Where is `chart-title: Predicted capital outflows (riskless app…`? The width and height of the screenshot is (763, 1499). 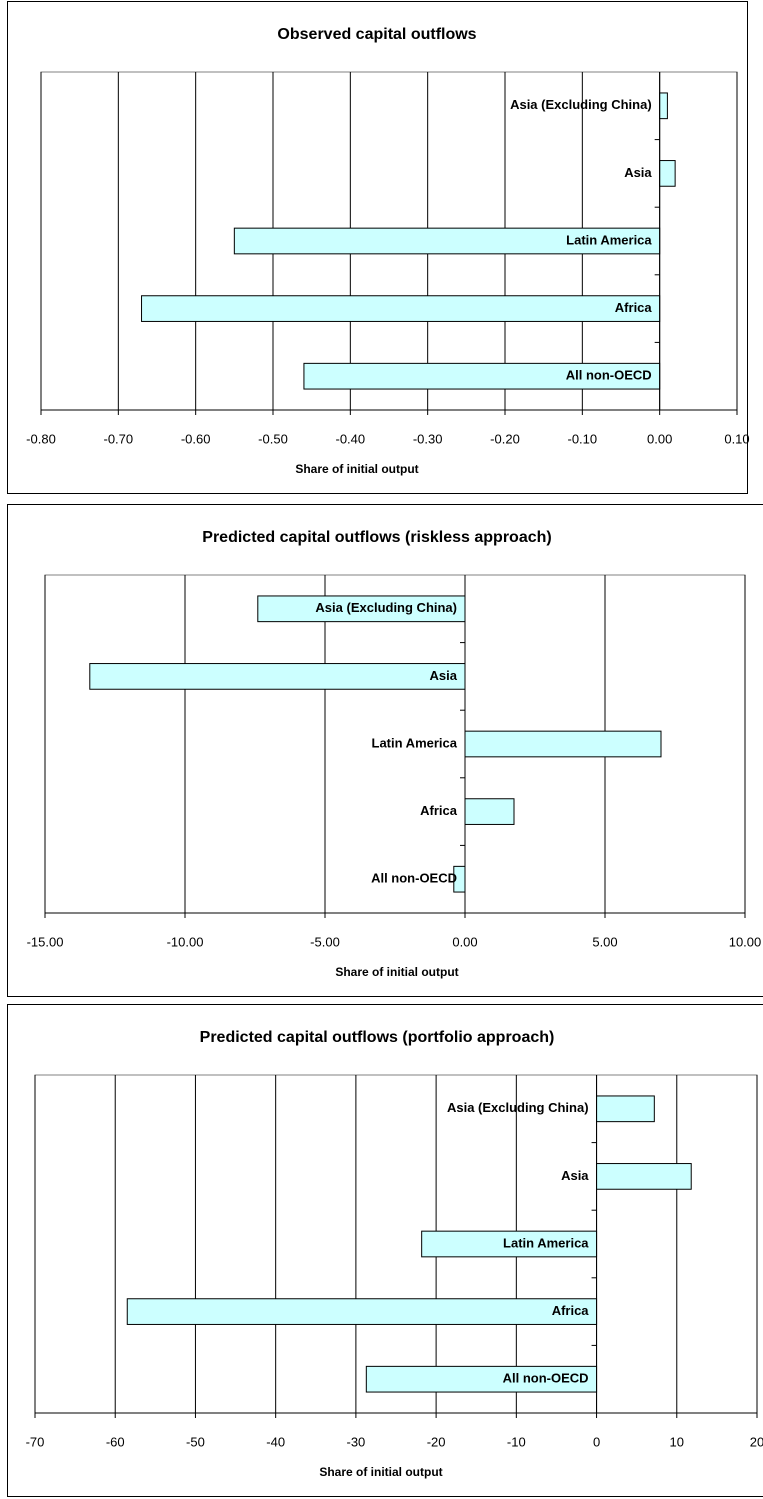
chart-title: Predicted capital outflows (riskless app… is located at coordinates (376, 537).